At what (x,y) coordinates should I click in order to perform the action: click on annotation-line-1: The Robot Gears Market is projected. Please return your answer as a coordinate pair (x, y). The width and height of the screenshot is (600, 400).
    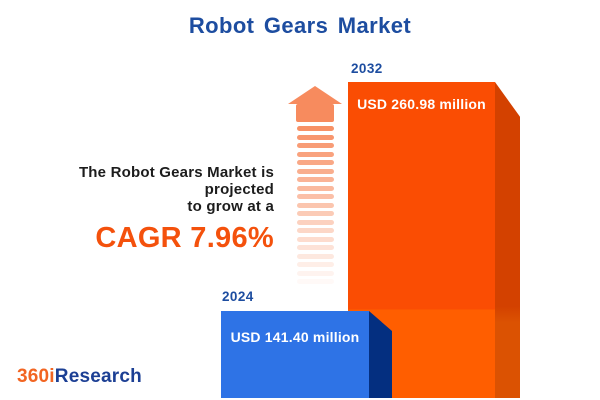
    Looking at the image, I should click on (176, 181).